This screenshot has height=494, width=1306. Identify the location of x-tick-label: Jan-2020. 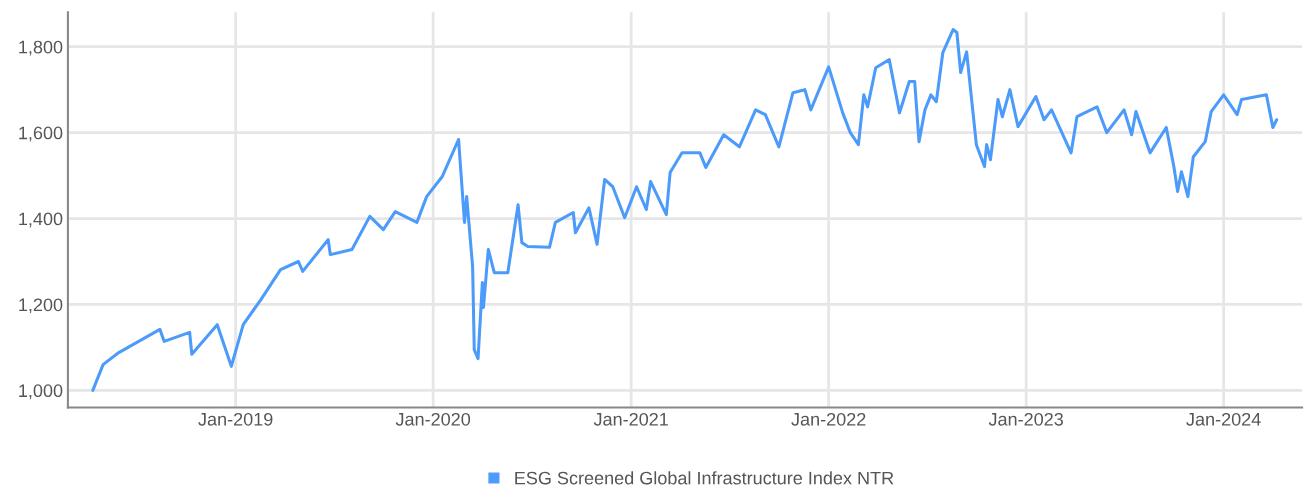
(433, 419).